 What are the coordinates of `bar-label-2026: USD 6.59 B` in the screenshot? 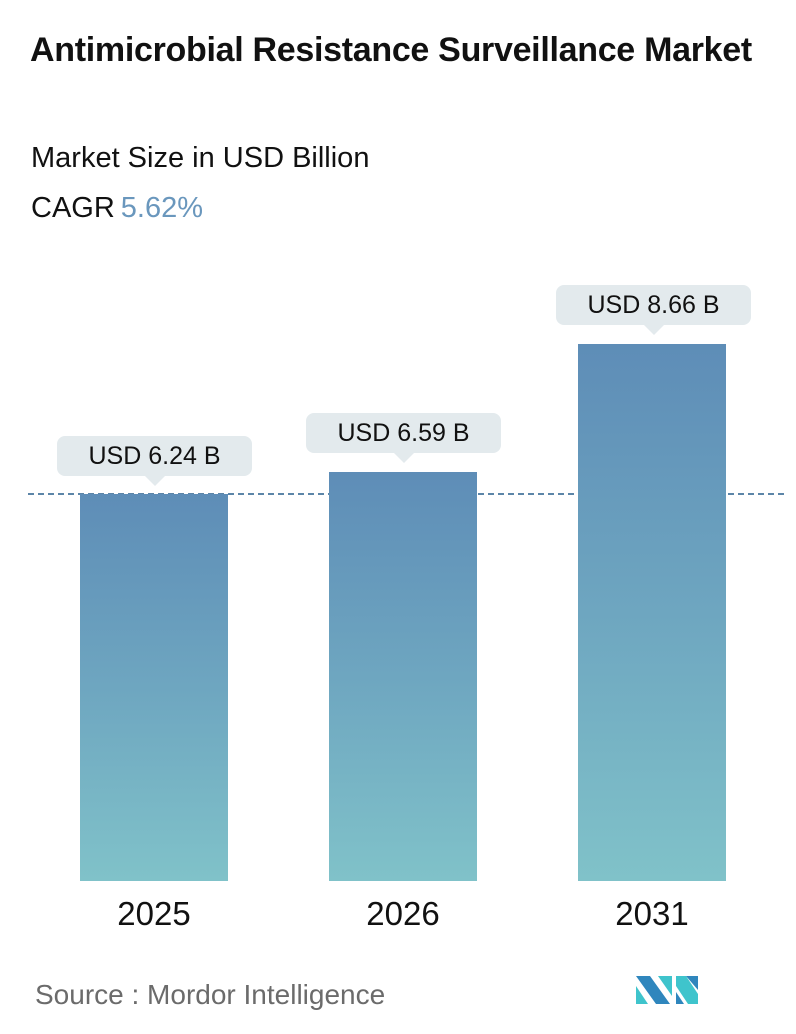 It's located at (403, 438).